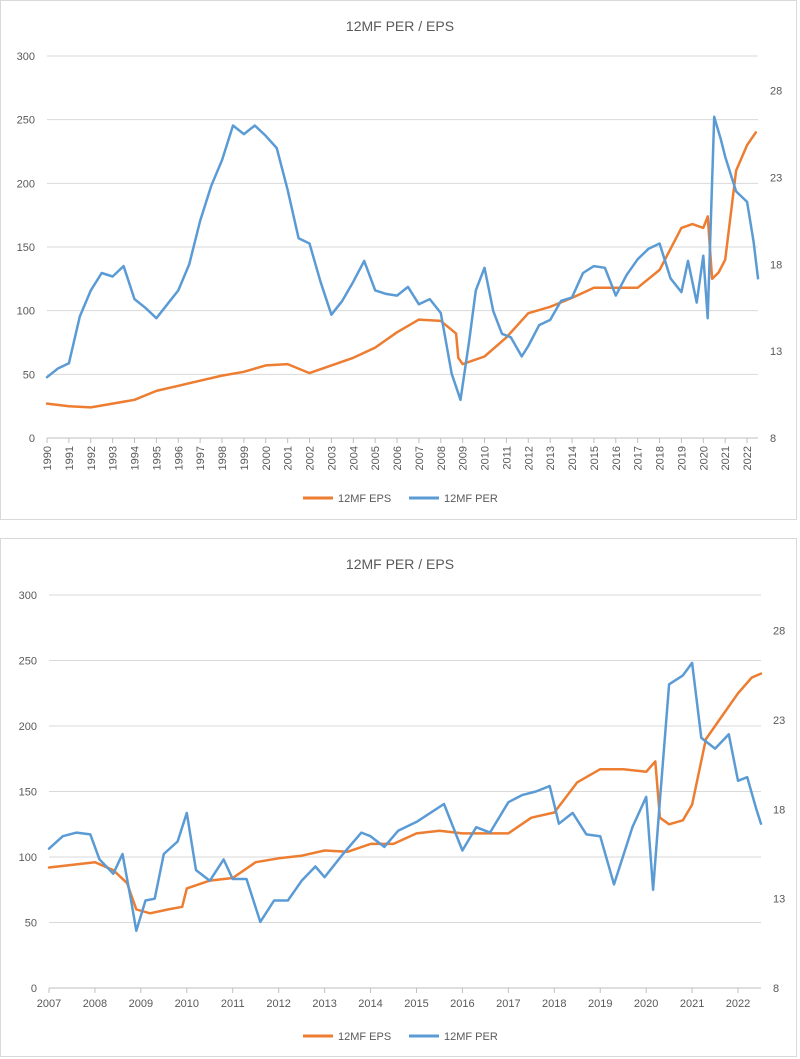 The width and height of the screenshot is (800, 1059). Describe the element at coordinates (376, 458) in the screenshot. I see `x-tick-label: 2005` at that location.